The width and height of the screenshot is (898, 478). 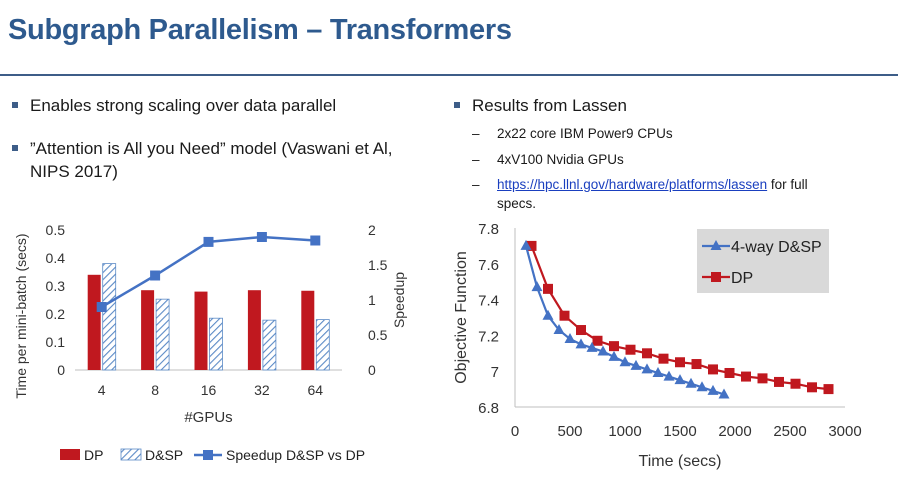 What do you see at coordinates (316, 390) in the screenshot?
I see `x-tick-label: 64` at bounding box center [316, 390].